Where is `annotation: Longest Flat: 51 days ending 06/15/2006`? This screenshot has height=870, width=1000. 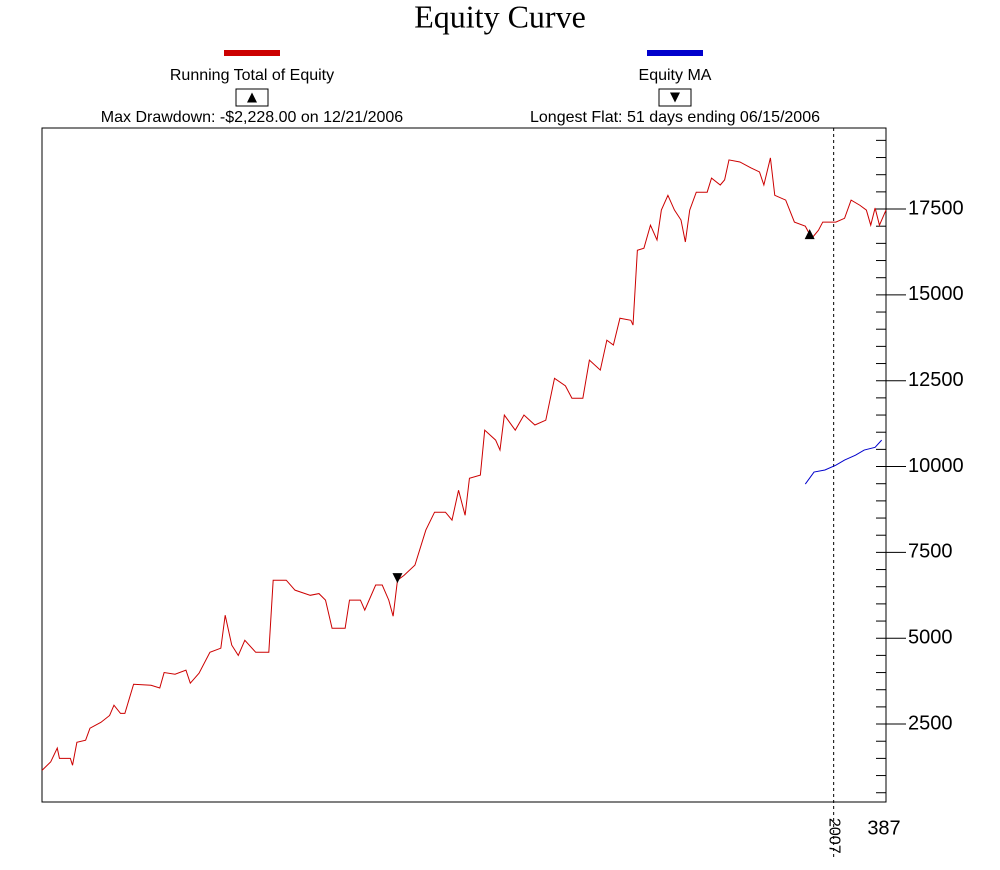 annotation: Longest Flat: 51 days ending 06/15/2006 is located at coordinates (675, 117).